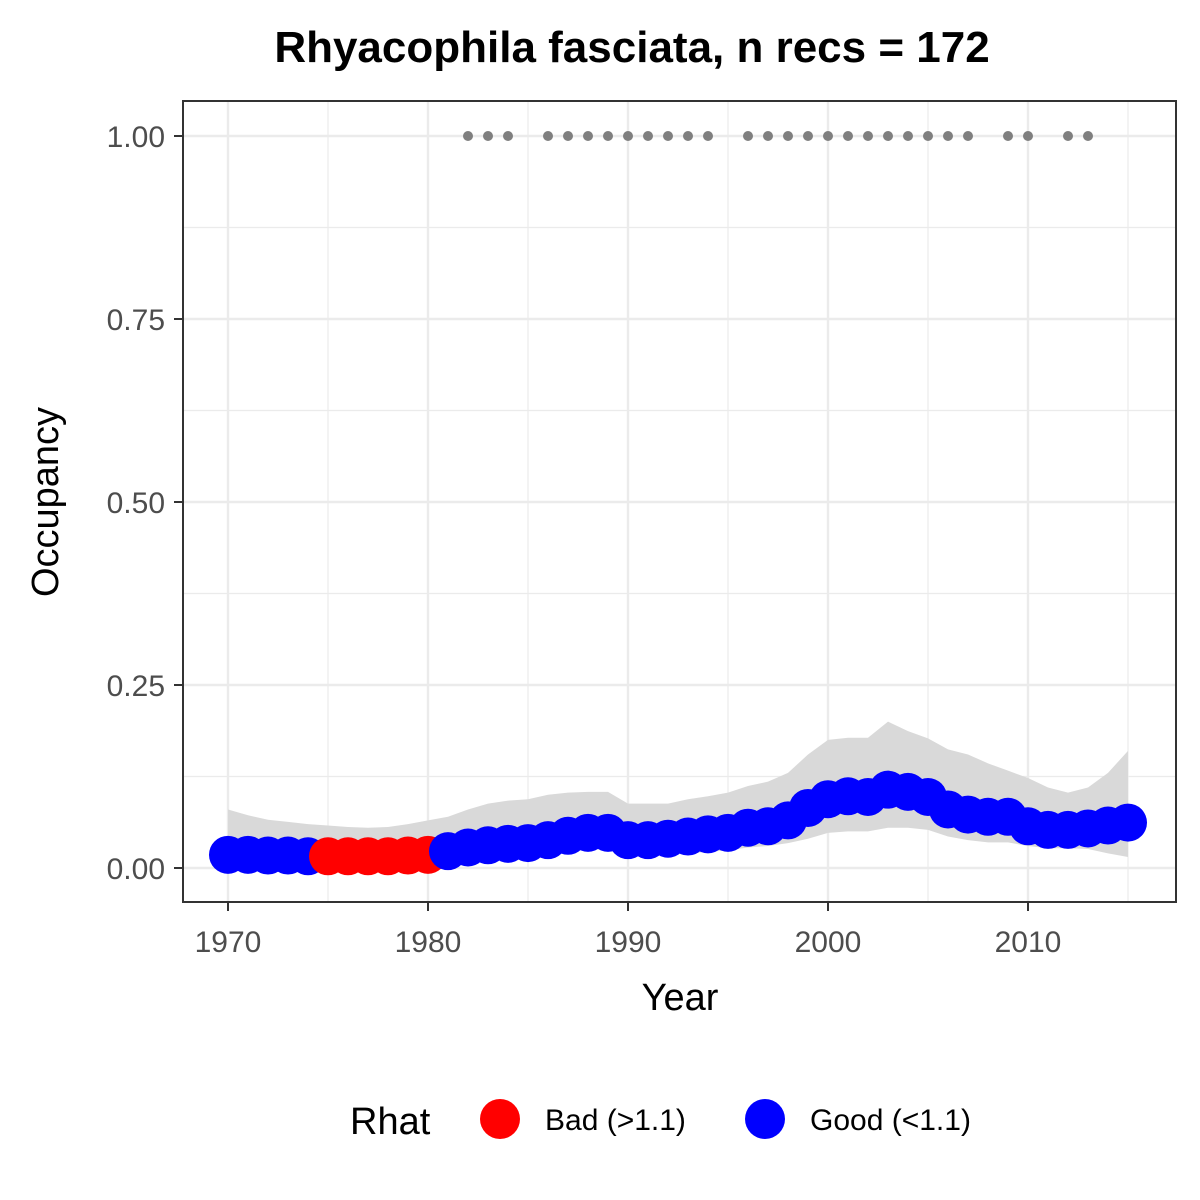  Describe the element at coordinates (778, 136) in the screenshot. I see `record-points-layer` at that location.